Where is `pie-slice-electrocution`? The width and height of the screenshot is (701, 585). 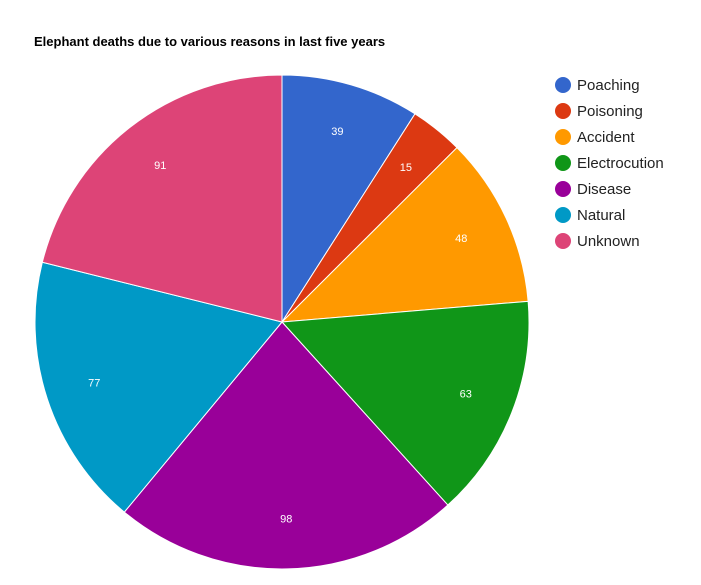 pie-slice-electrocution is located at coordinates (405, 403).